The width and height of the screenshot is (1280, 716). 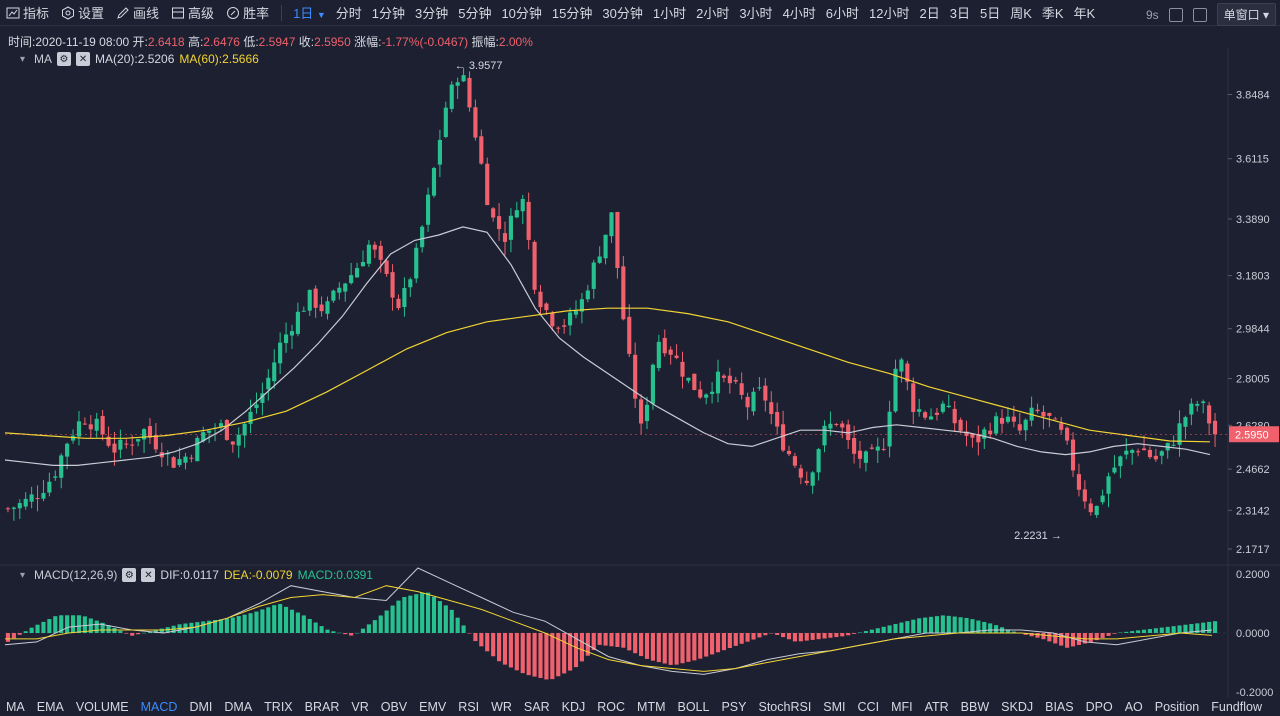 I want to click on period-option: 分时, so click(x=348, y=13).